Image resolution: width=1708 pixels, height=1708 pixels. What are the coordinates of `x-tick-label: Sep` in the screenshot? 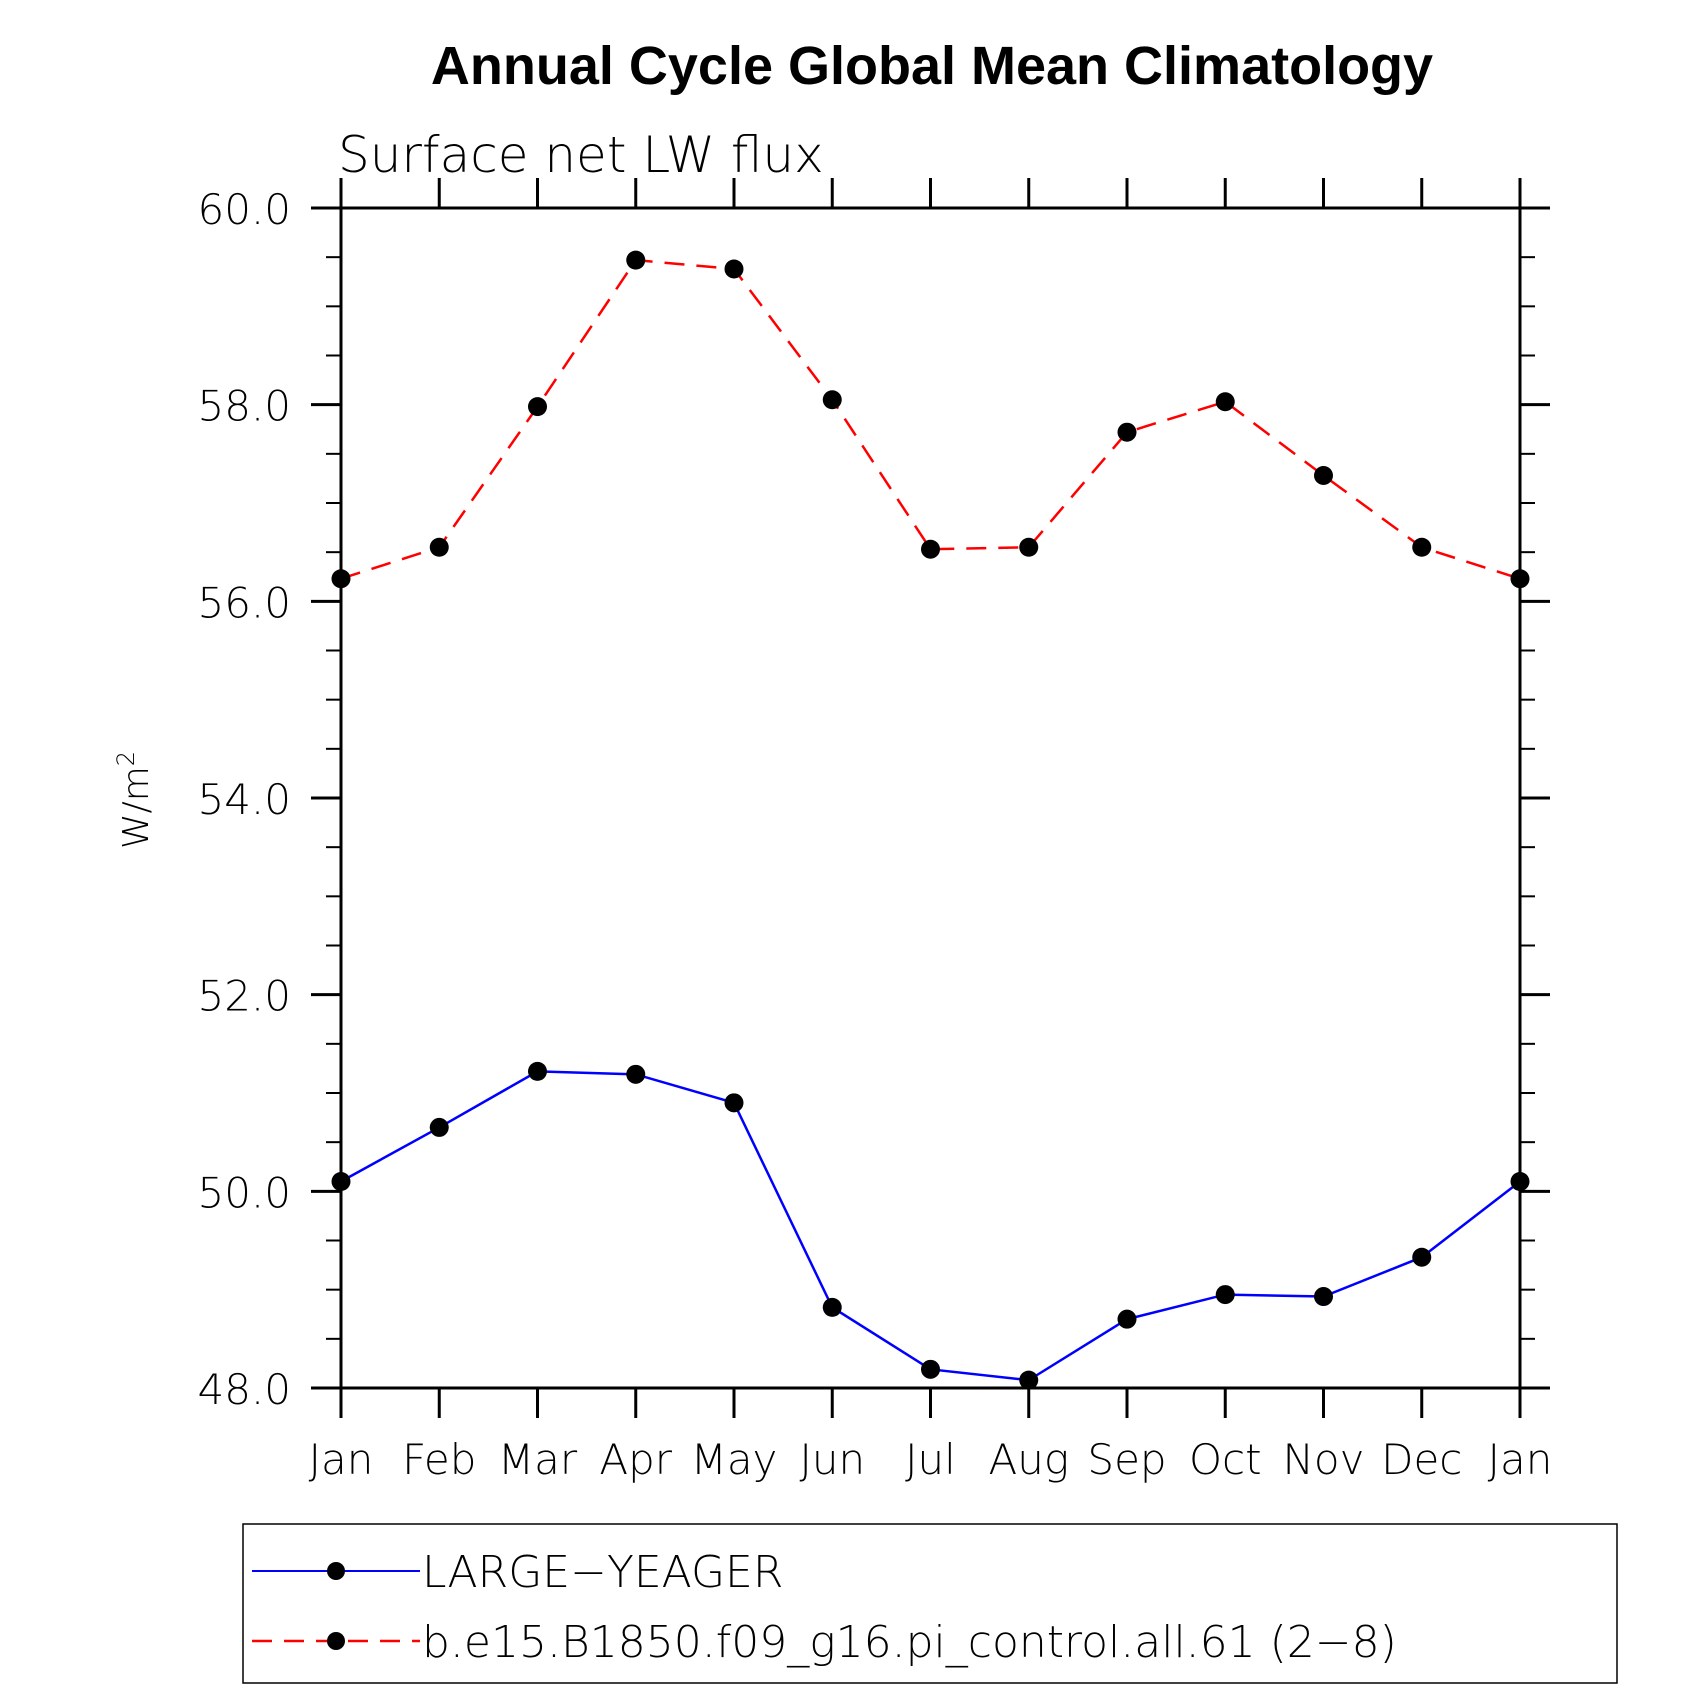 It's located at (1126, 1459).